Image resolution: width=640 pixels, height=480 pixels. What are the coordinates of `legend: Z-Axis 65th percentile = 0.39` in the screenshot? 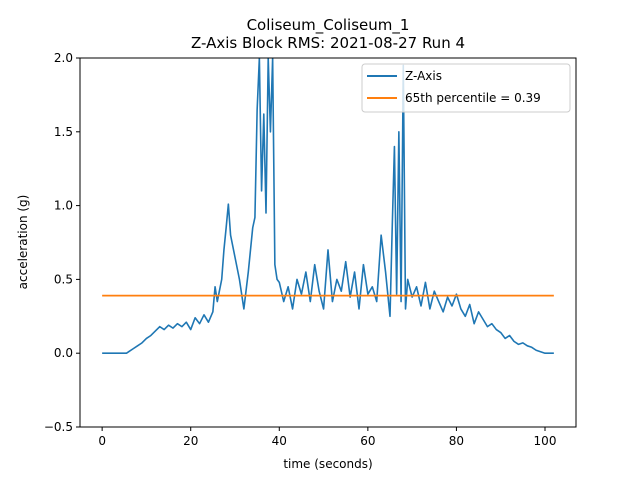 It's located at (466, 88).